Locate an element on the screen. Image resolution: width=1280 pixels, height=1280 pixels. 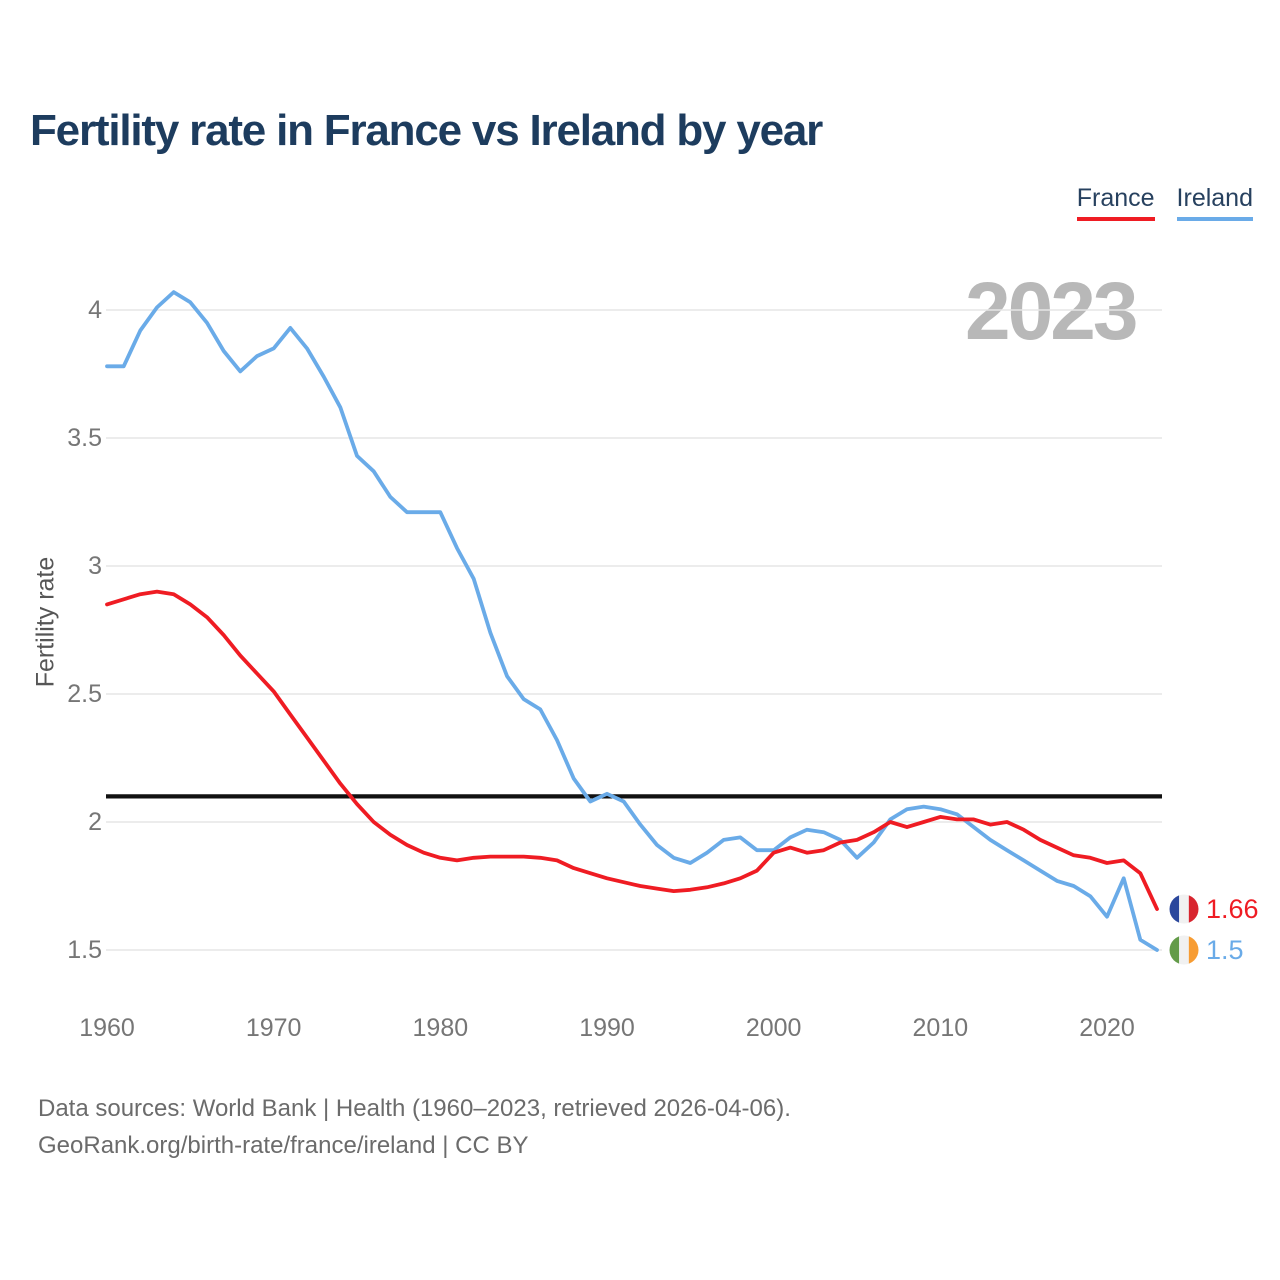
y-tick-label: 1.5 is located at coordinates (84, 950).